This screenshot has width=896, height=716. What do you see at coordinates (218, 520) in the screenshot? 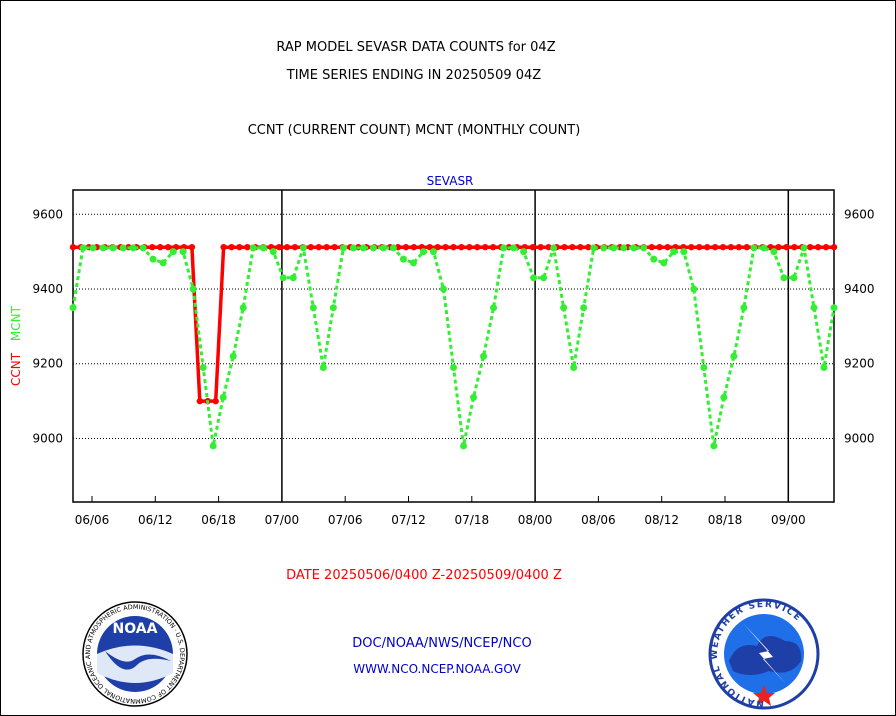
I see `x-tick-label: 06/18` at bounding box center [218, 520].